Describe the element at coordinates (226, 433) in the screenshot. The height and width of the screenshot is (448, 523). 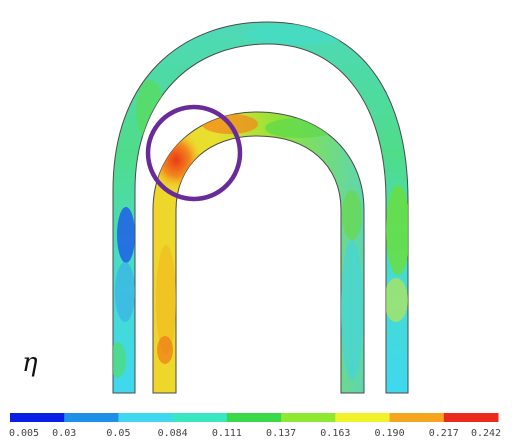
I see `colorbar-tick-label: 0.111` at that location.